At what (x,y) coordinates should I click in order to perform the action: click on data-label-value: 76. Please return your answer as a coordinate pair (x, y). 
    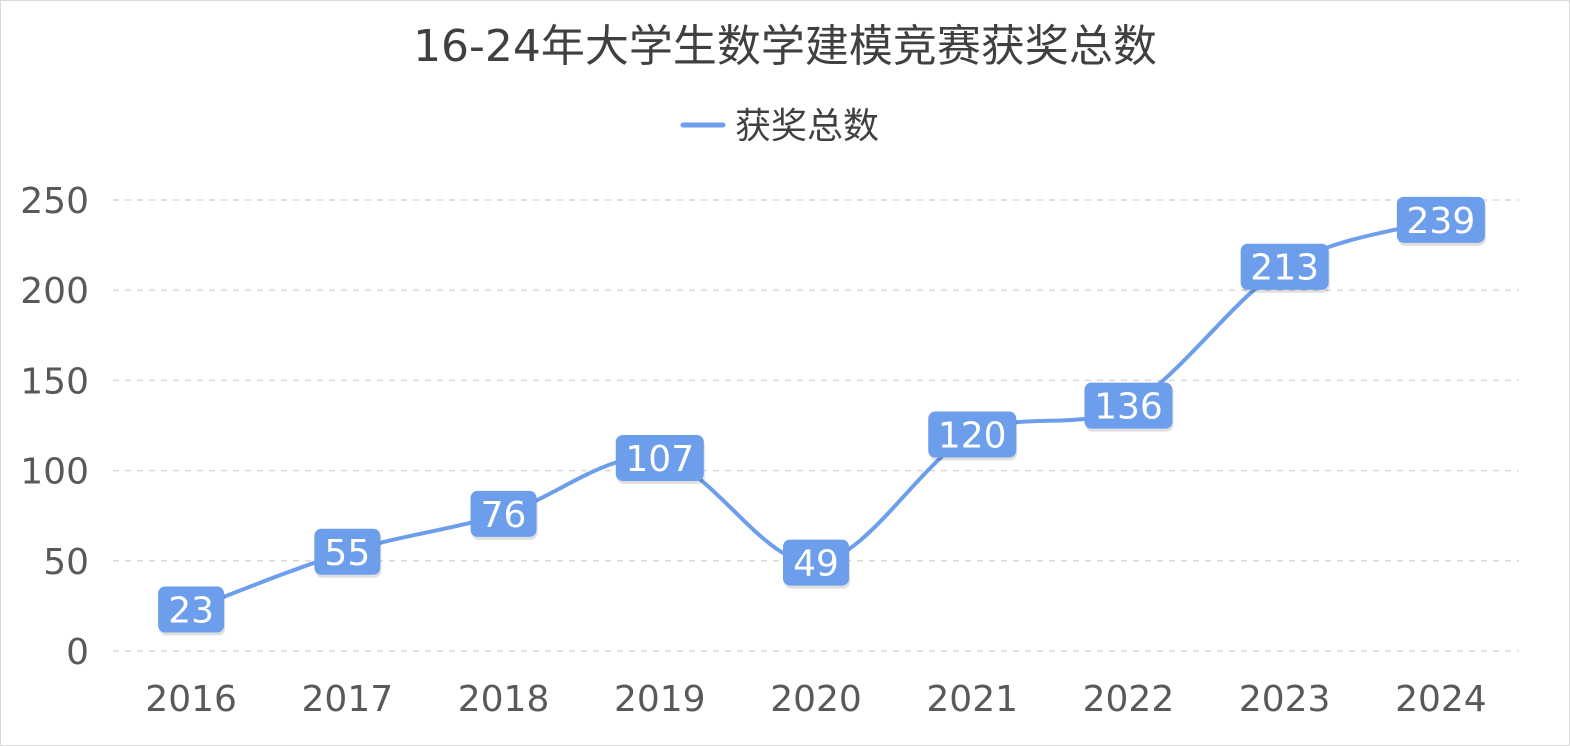
    Looking at the image, I should click on (504, 515).